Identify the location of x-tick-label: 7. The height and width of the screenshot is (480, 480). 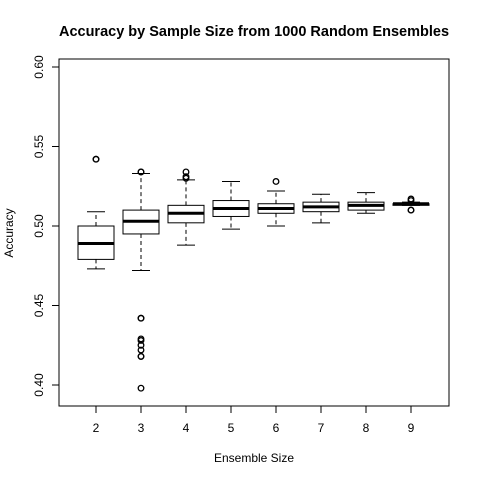
(321, 428).